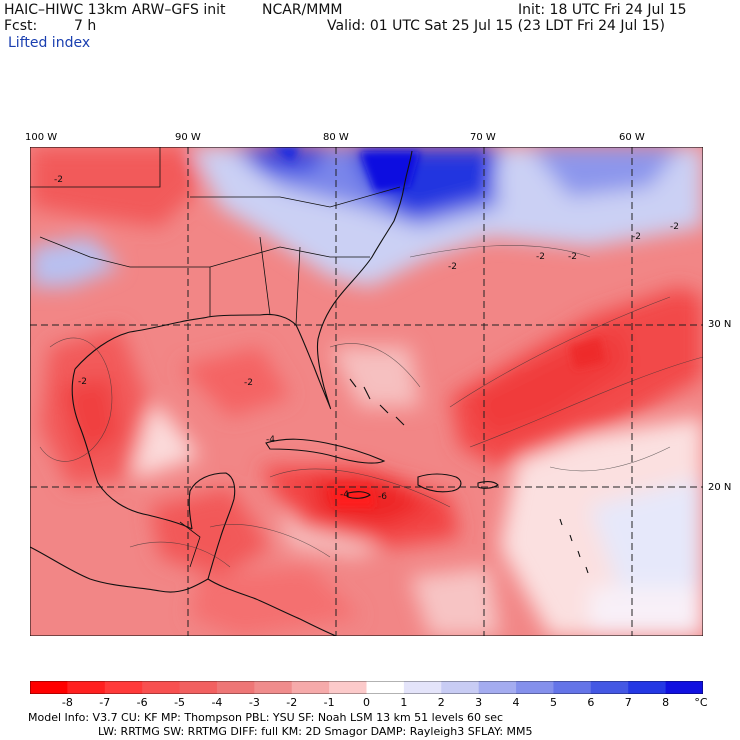 This screenshot has height=740, width=740. I want to click on lon-label-80w: 80 W, so click(336, 137).